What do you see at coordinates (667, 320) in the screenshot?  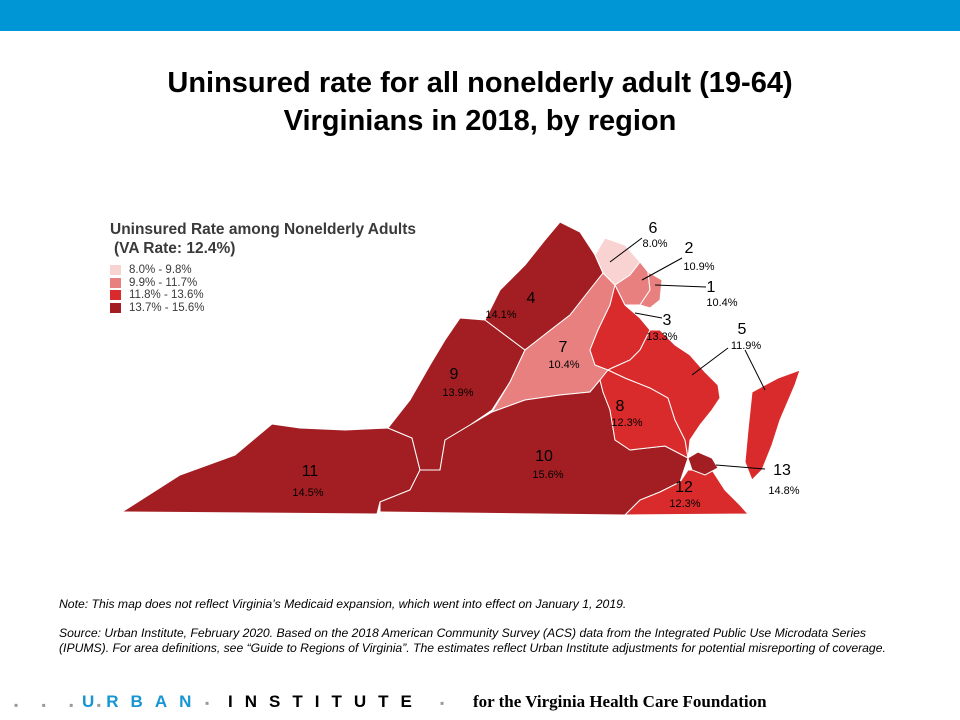 I see `region-3-number: 3` at bounding box center [667, 320].